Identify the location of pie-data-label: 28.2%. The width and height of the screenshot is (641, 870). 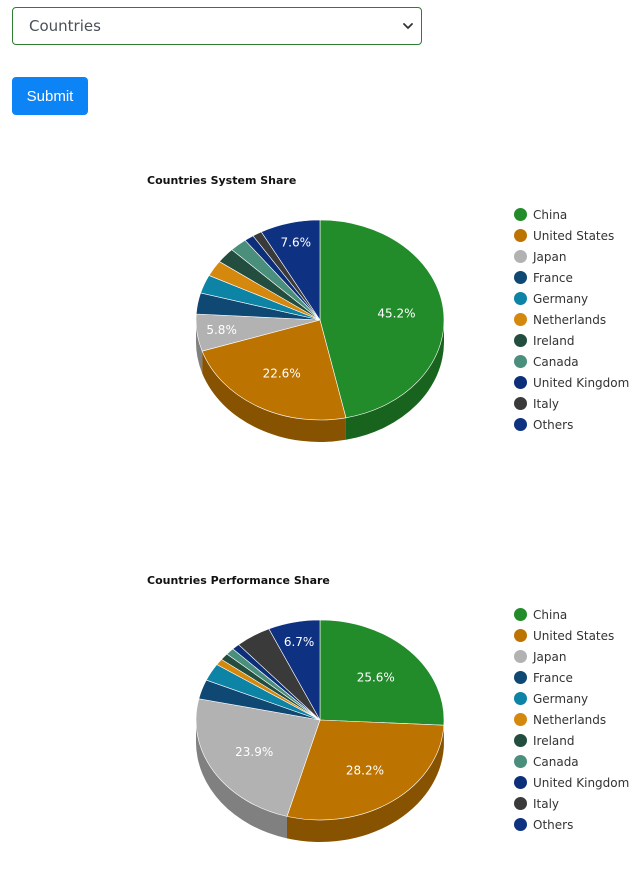
(365, 770).